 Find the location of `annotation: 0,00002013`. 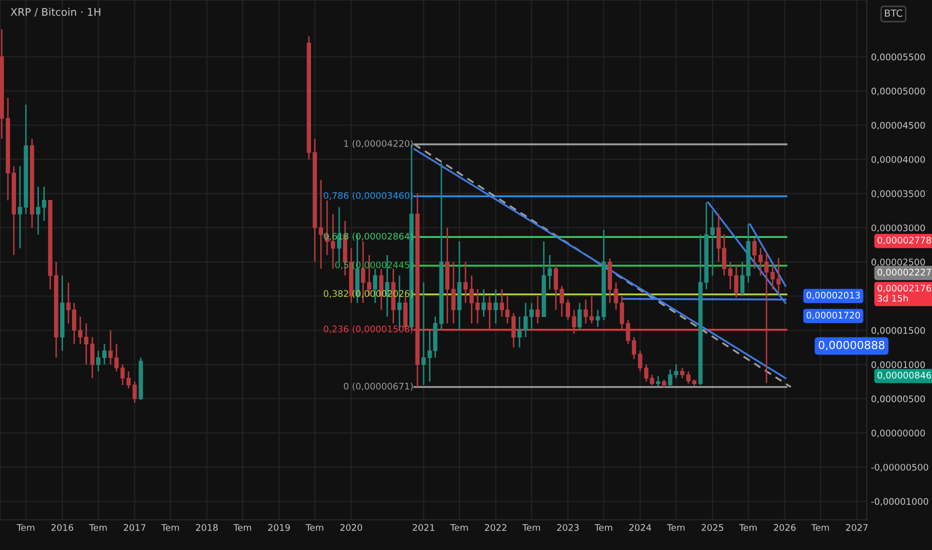

annotation: 0,00002013 is located at coordinates (833, 296).